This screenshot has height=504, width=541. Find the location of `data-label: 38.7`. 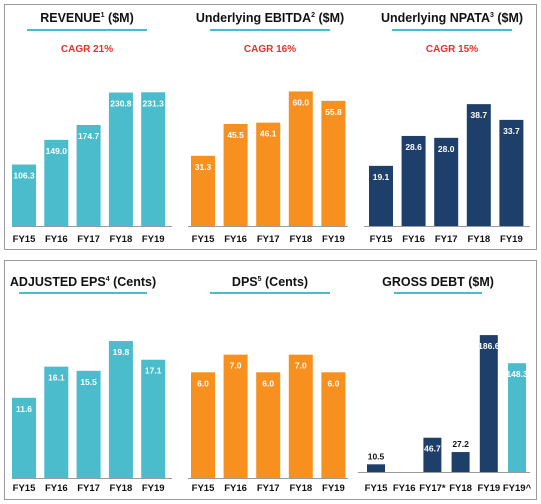

data-label: 38.7 is located at coordinates (479, 115).